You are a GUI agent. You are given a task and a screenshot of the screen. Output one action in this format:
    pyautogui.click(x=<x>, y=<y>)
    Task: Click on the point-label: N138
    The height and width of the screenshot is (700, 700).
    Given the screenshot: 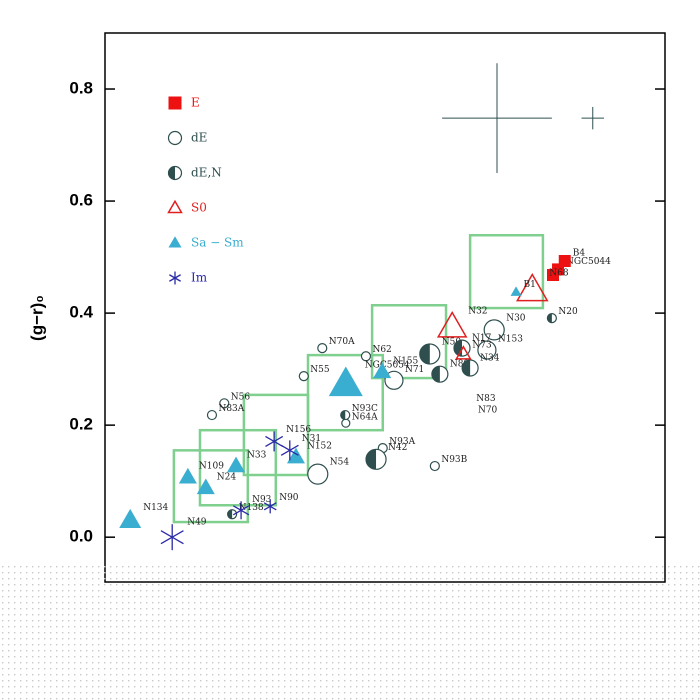 What is the action you would take?
    pyautogui.click(x=251, y=508)
    